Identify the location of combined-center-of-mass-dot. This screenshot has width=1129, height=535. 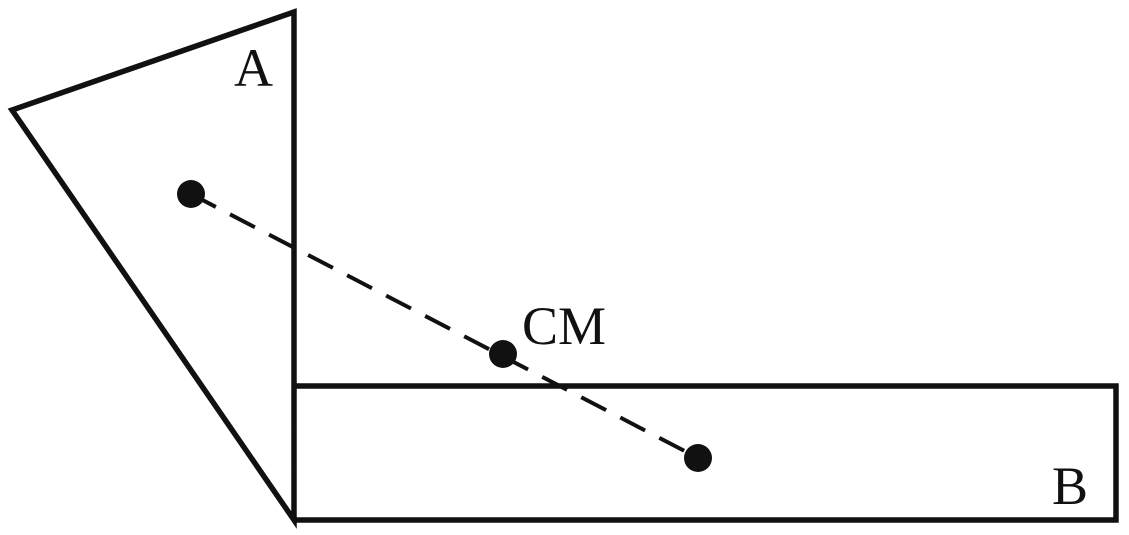
(503, 354).